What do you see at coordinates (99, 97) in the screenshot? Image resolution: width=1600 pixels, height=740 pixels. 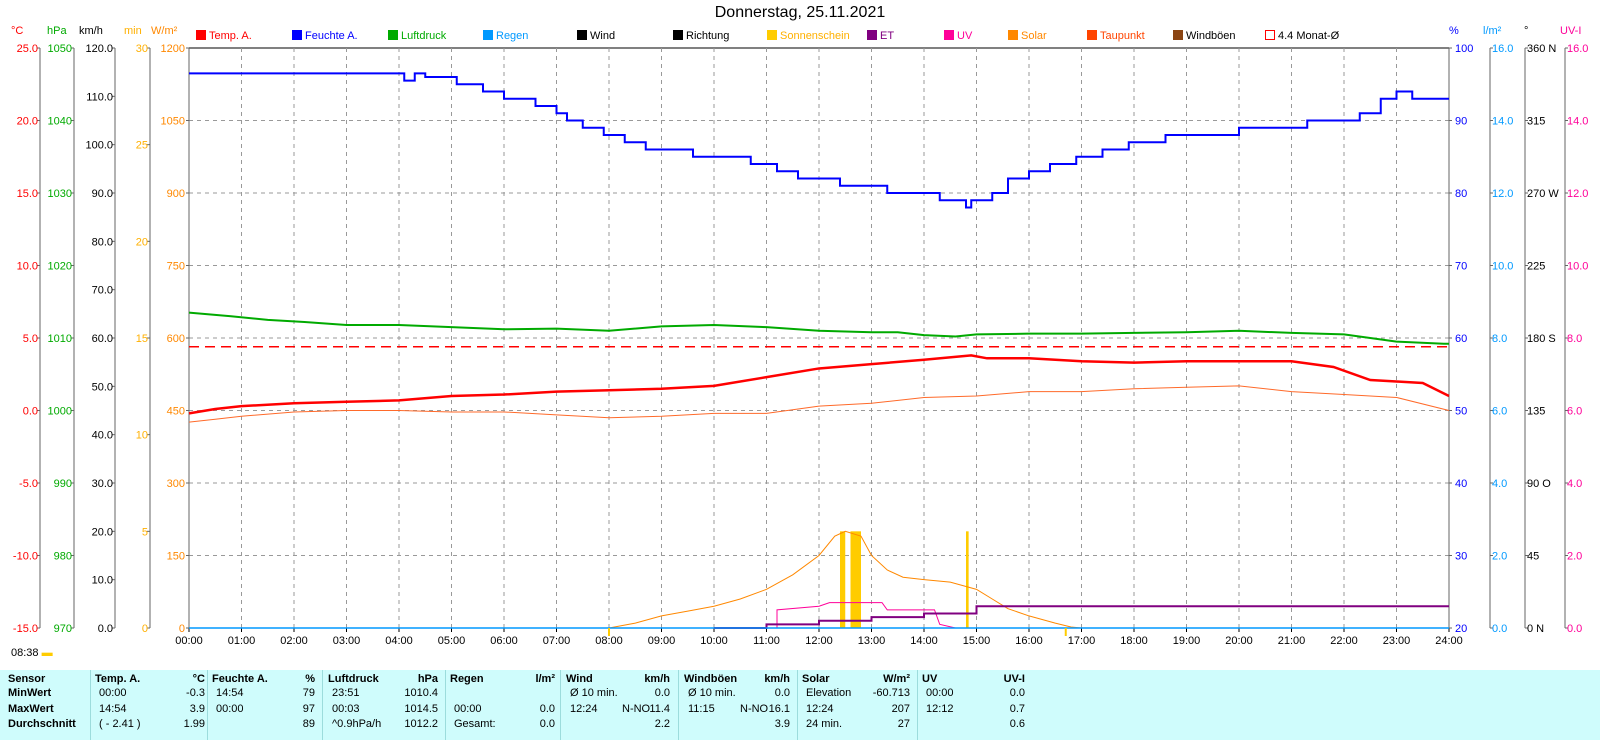 I see `axis-label-wind: 110.0` at bounding box center [99, 97].